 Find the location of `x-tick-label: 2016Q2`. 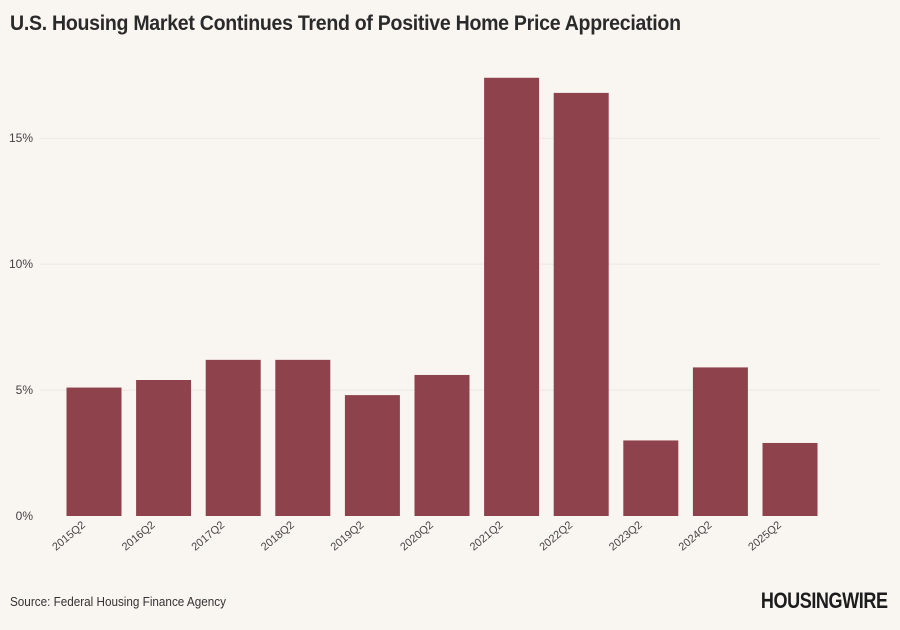

x-tick-label: 2016Q2 is located at coordinates (139, 536).